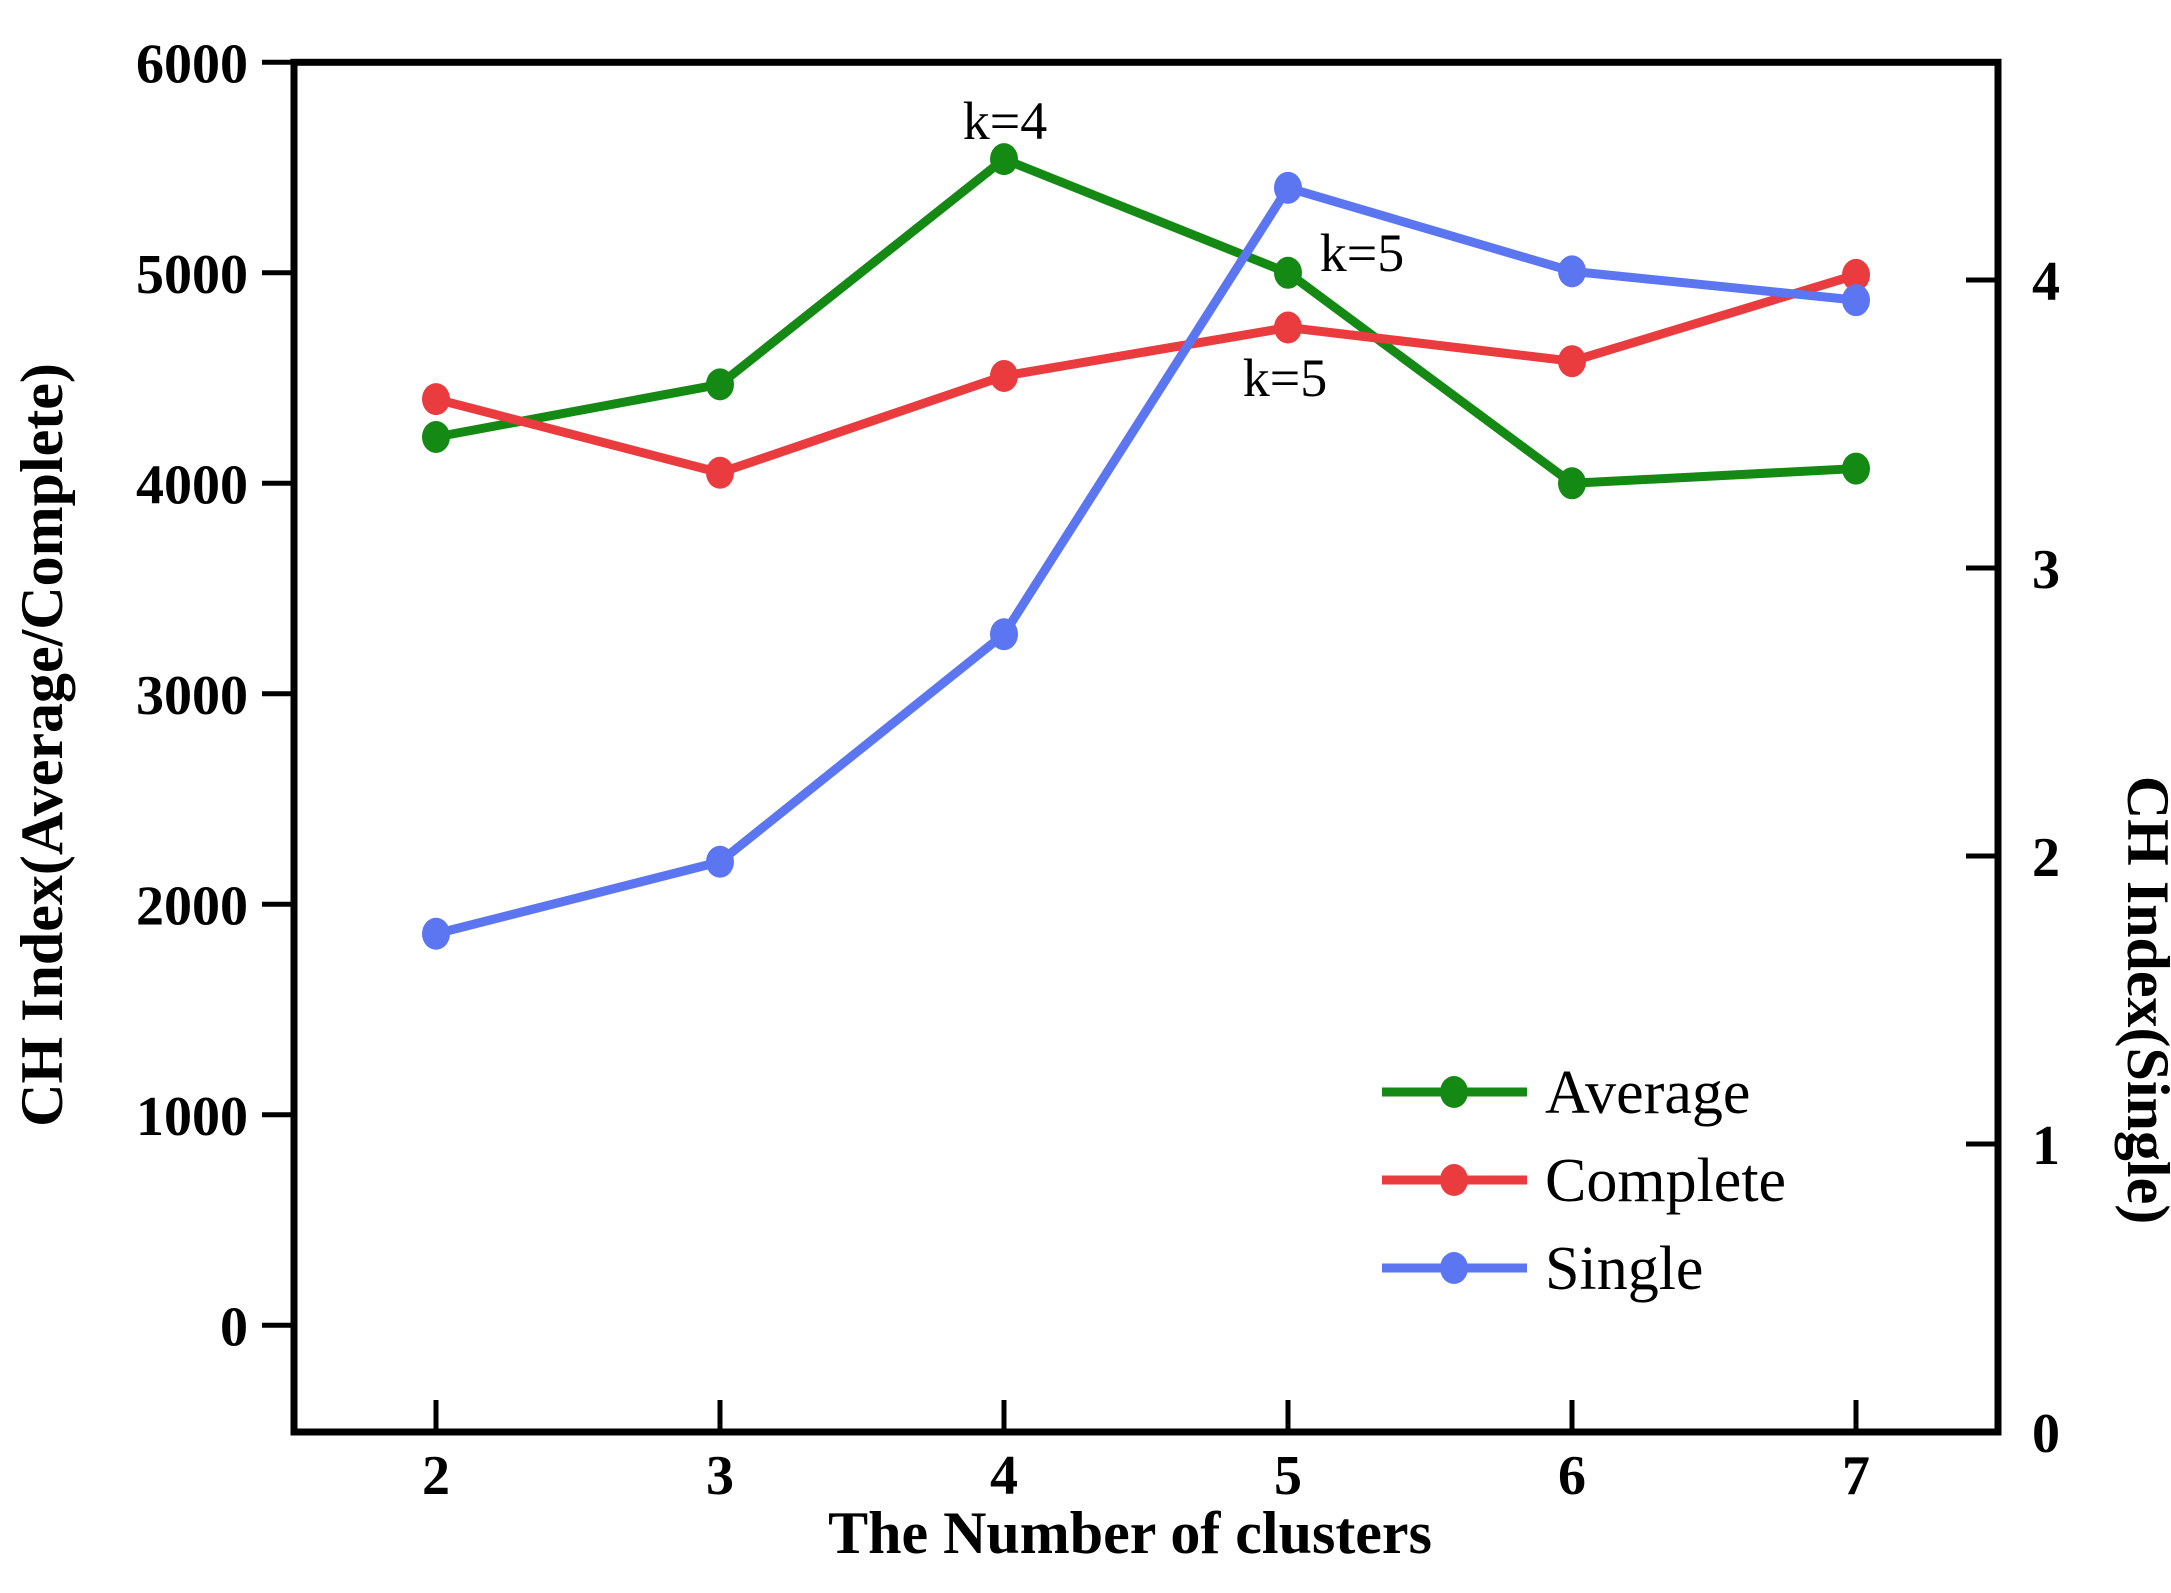 The image size is (2171, 1593). What do you see at coordinates (1288, 1476) in the screenshot?
I see `x-axis-tick-label: 5` at bounding box center [1288, 1476].